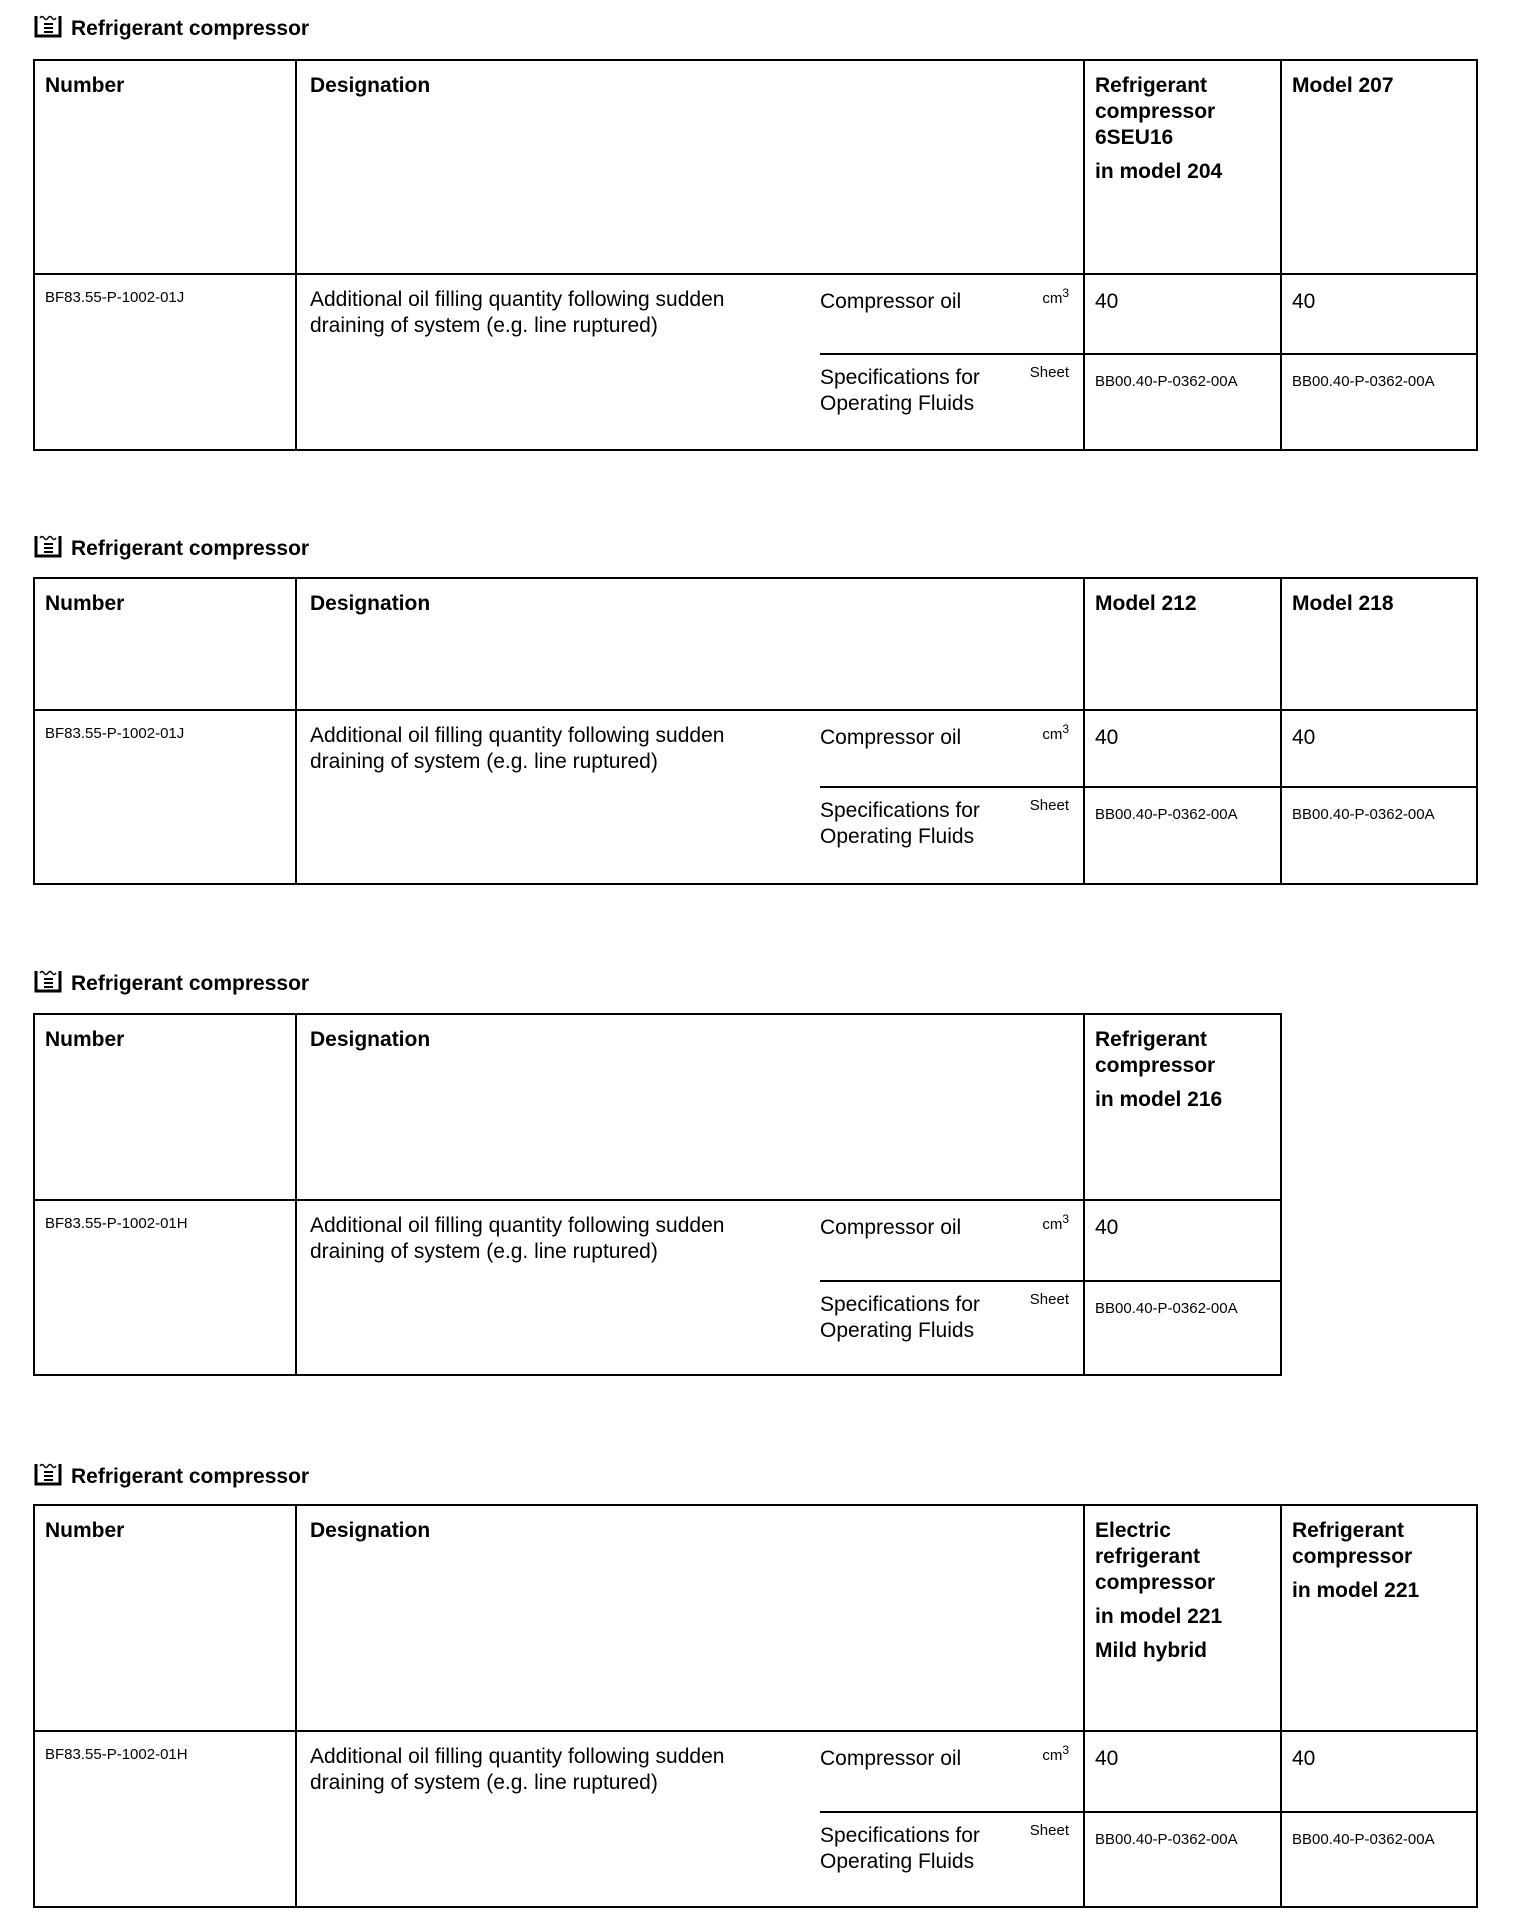 The width and height of the screenshot is (1520, 1914). I want to click on model-sub-line: in model 204, so click(1159, 171).